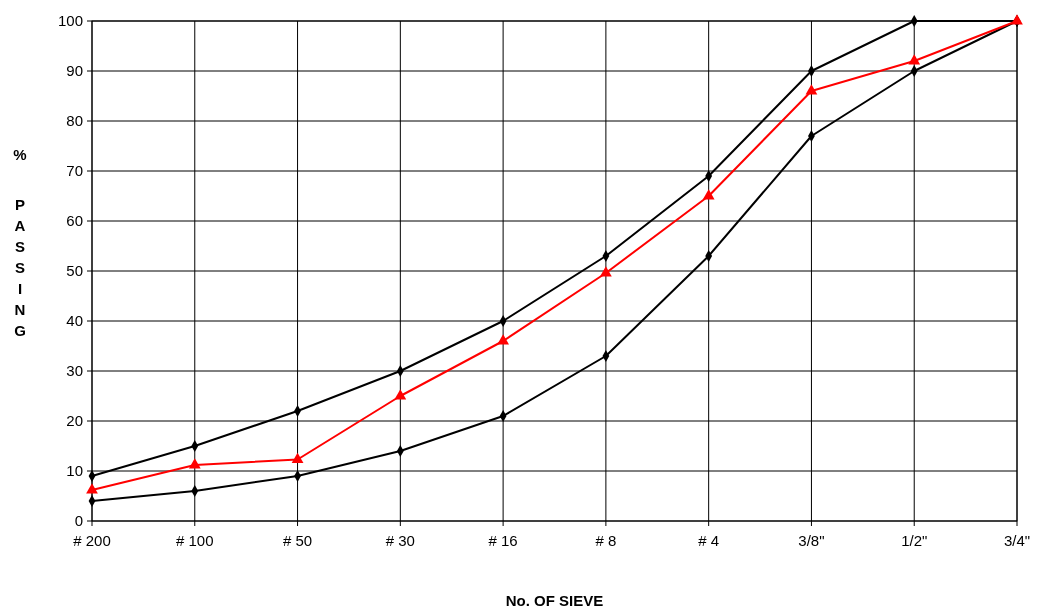 This screenshot has width=1039, height=614. Describe the element at coordinates (20, 242) in the screenshot. I see `text: % PASSING` at that location.